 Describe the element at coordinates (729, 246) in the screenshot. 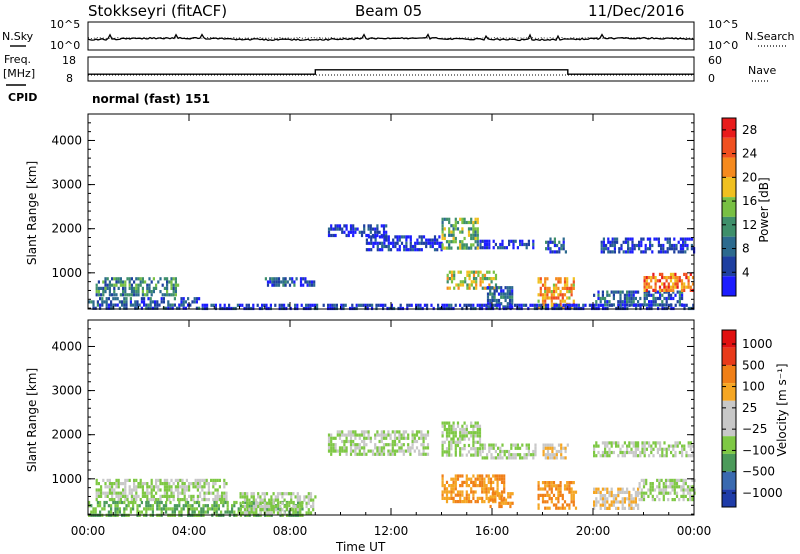

I see `power-colorbar-swatch` at that location.